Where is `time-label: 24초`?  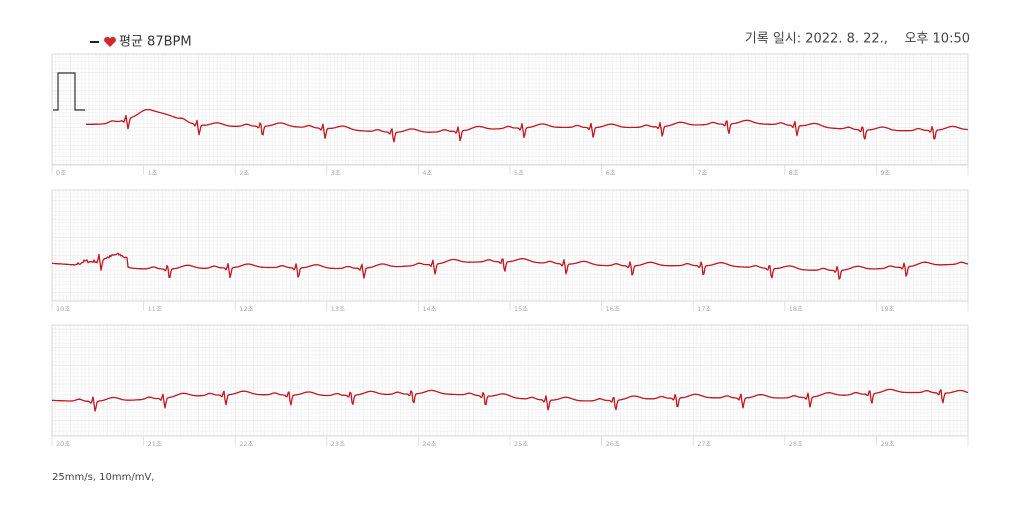 time-label: 24초 is located at coordinates (429, 444).